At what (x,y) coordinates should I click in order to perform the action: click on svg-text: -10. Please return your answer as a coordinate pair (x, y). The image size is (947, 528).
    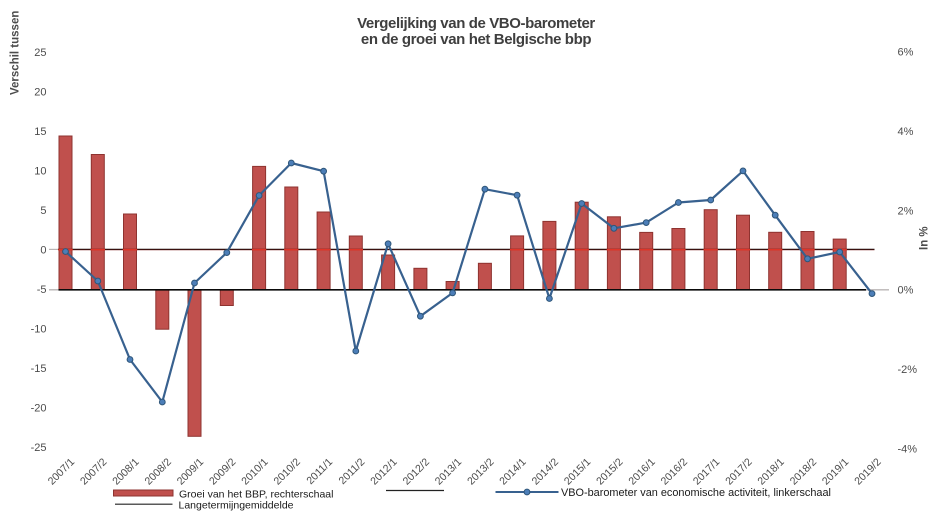
    Looking at the image, I should click on (39, 329).